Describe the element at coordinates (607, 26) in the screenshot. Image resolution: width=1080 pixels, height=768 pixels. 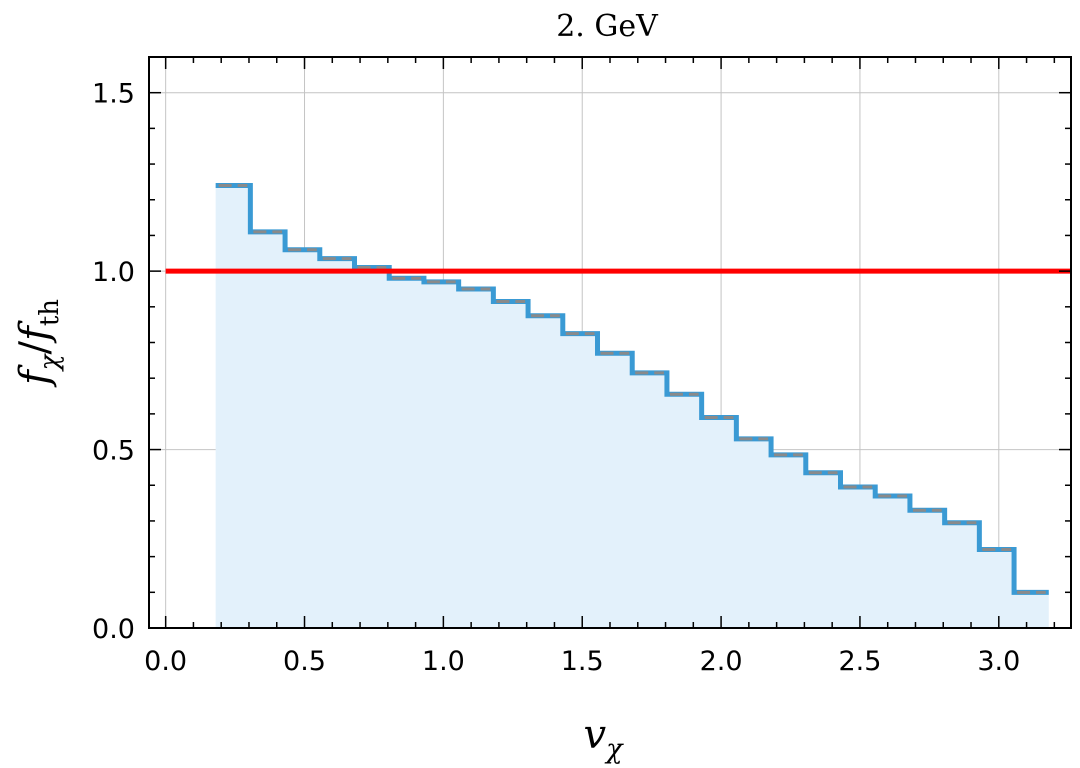
I see `chart-title: 2. GeV` at that location.